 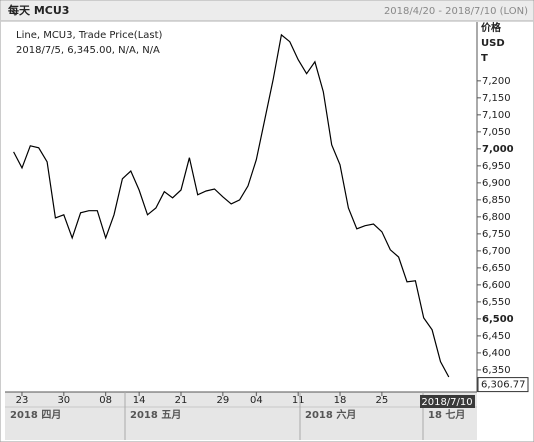 I want to click on x-tick-label: 04, so click(x=256, y=400).